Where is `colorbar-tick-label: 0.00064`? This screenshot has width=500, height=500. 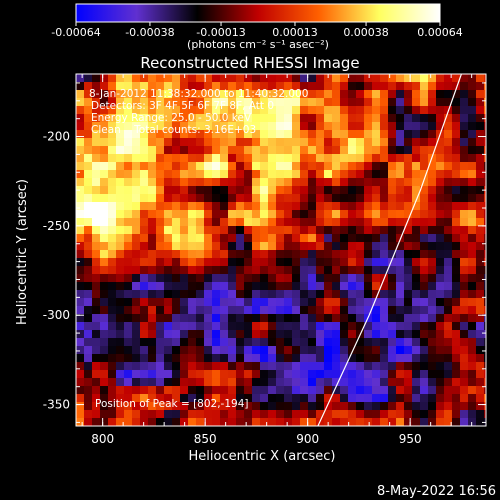 colorbar-tick-label: 0.00064 is located at coordinates (440, 32).